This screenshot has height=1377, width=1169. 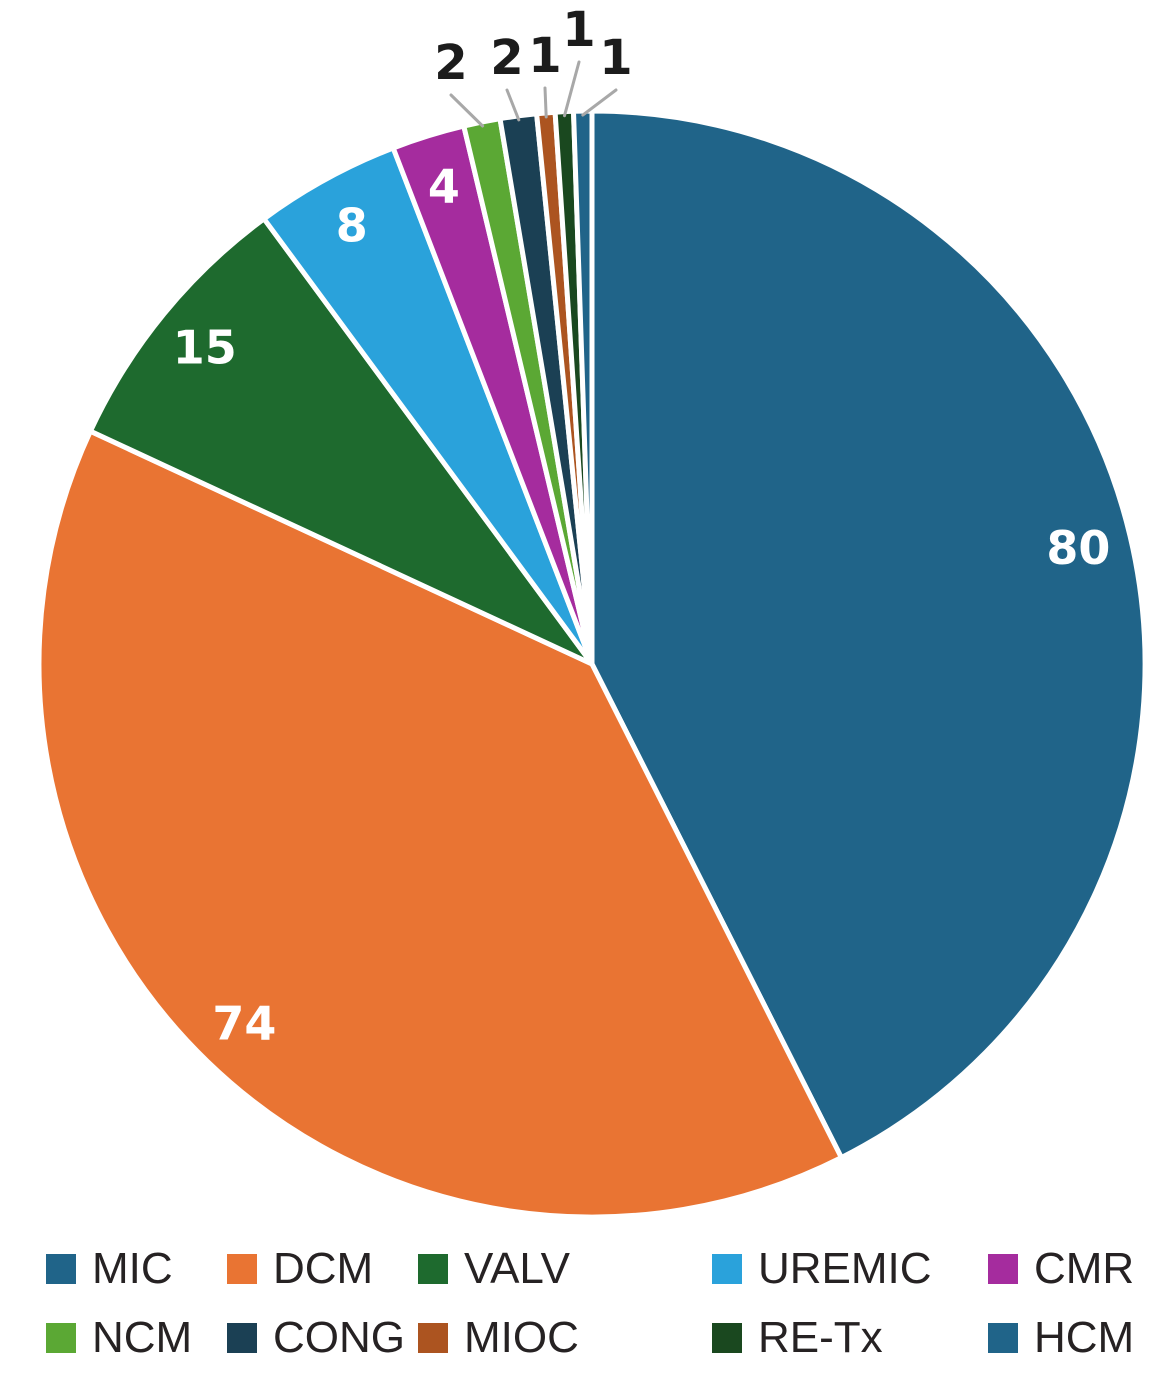 I want to click on legend-label: HCM, so click(x=1084, y=1337).